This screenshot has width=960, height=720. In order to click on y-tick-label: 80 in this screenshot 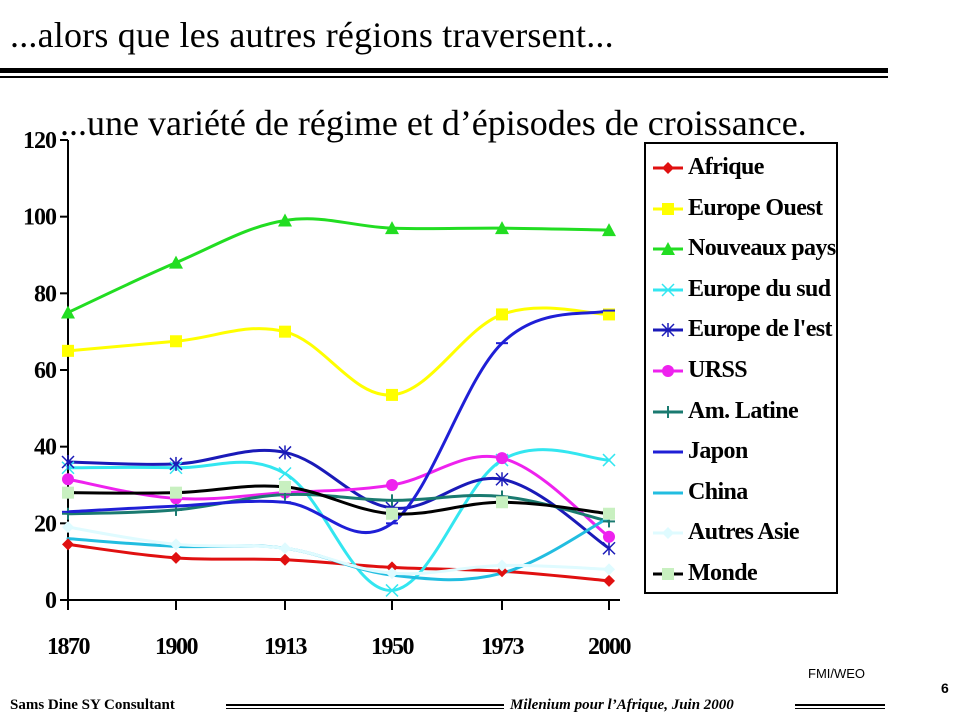, I will do `click(45, 294)`.